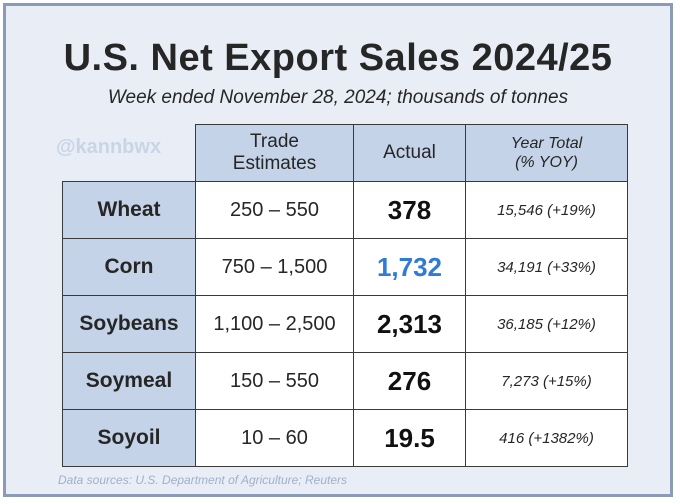 Image resolution: width=680 pixels, height=504 pixels. I want to click on table-row-soyoil: Soyoil 10 – 60 19.5 416 (+1382%), so click(345, 438).